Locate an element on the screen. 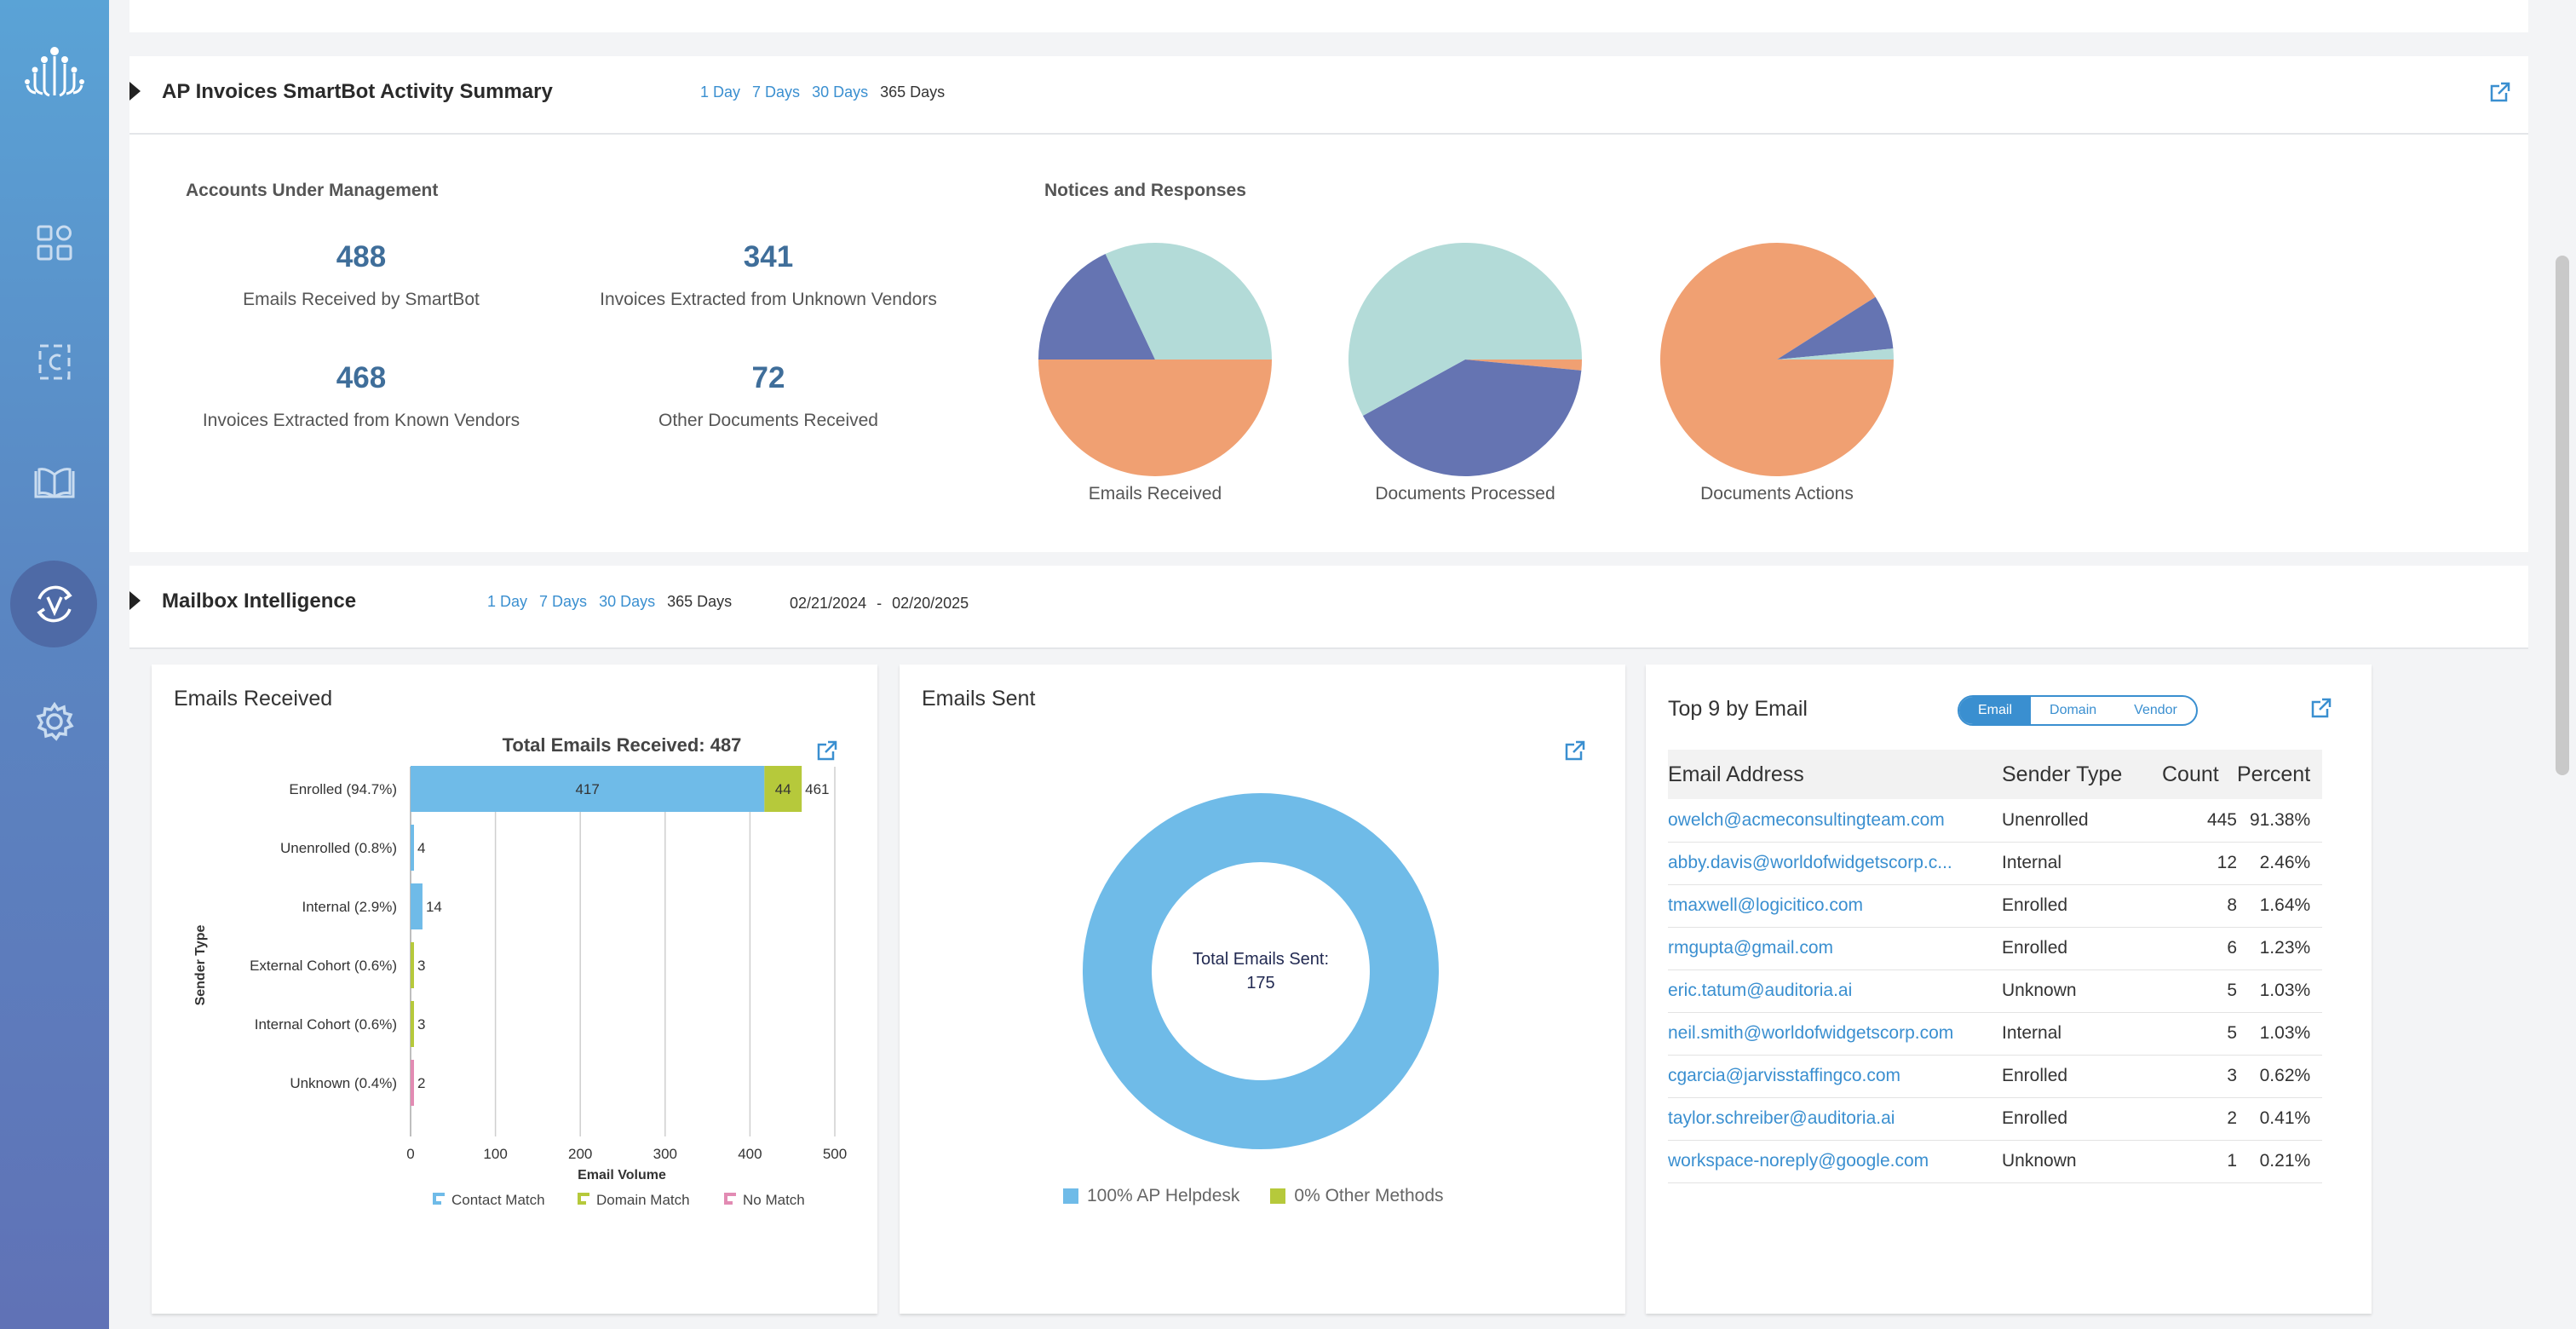 The image size is (2576, 1329). table-row: tmaxwell@logicitico.com Enrolled 8 1.64% is located at coordinates (1996, 906).